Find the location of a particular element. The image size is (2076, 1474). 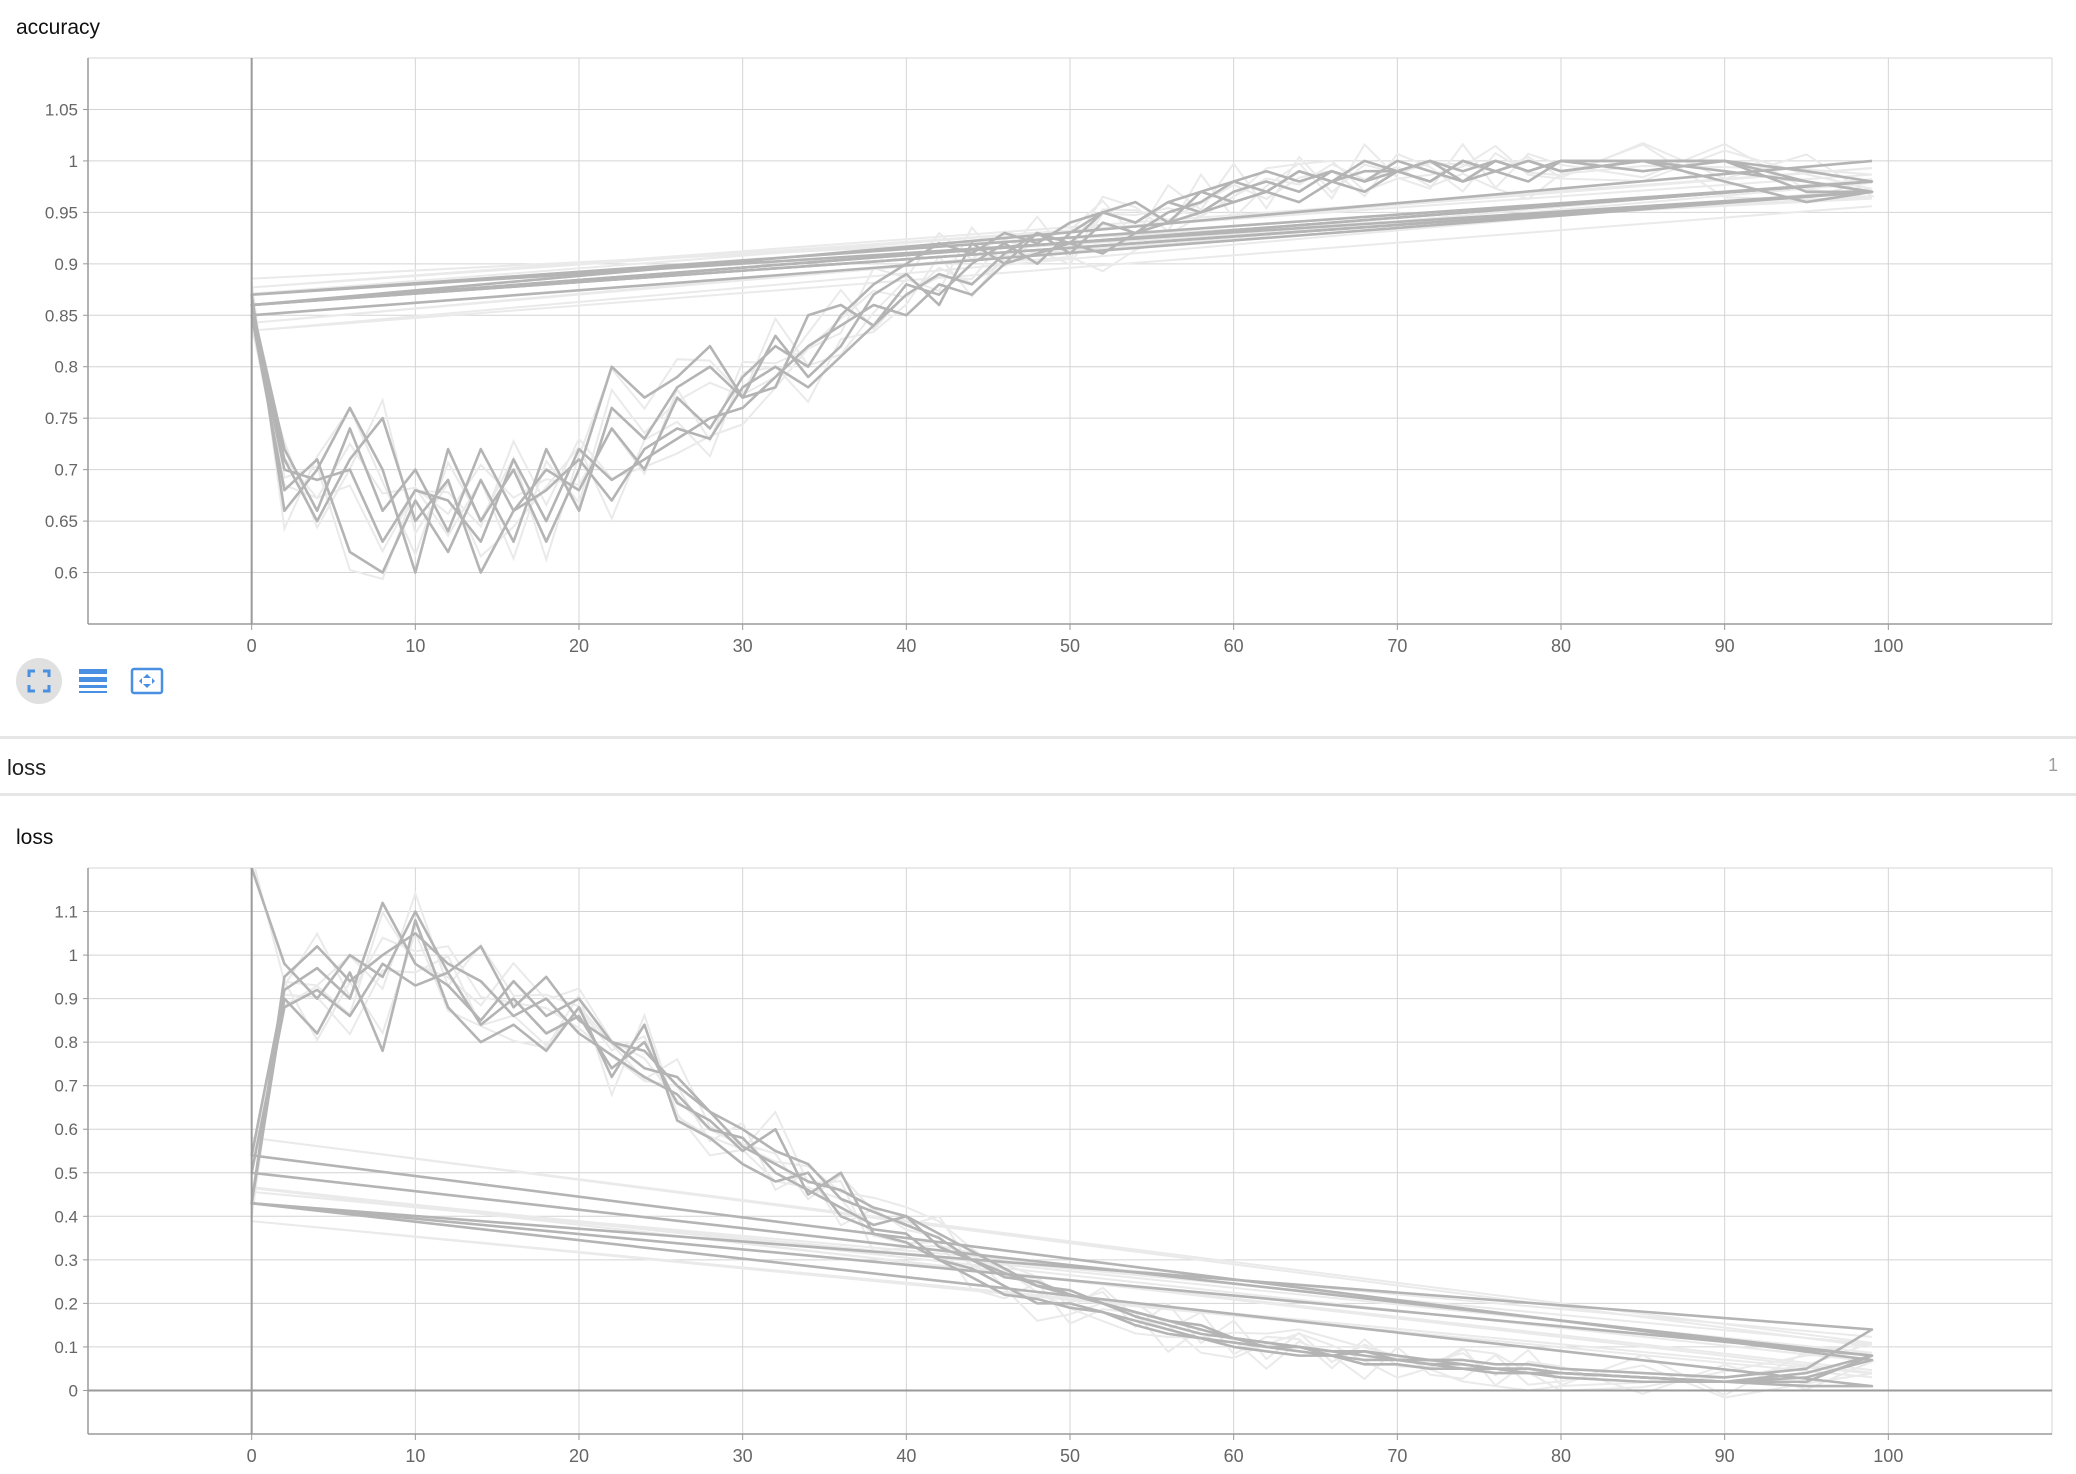

acc-ytick-label: 0.75 is located at coordinates (61, 418).